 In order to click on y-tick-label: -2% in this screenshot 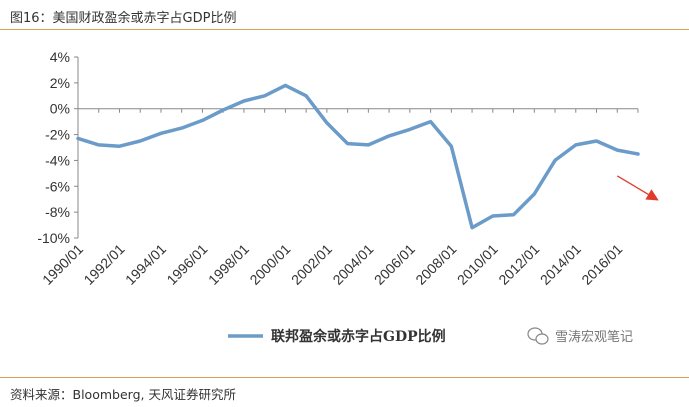, I will do `click(57, 135)`.